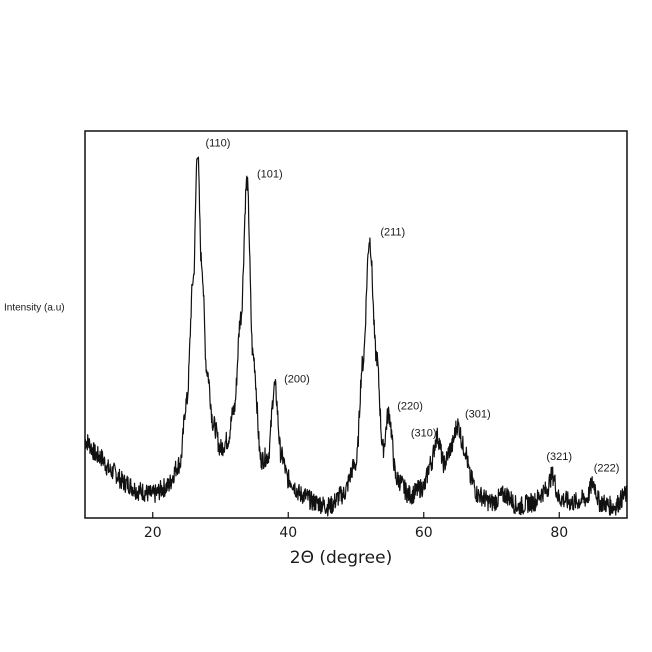  What do you see at coordinates (288, 533) in the screenshot?
I see `x-tick-label: 40` at bounding box center [288, 533].